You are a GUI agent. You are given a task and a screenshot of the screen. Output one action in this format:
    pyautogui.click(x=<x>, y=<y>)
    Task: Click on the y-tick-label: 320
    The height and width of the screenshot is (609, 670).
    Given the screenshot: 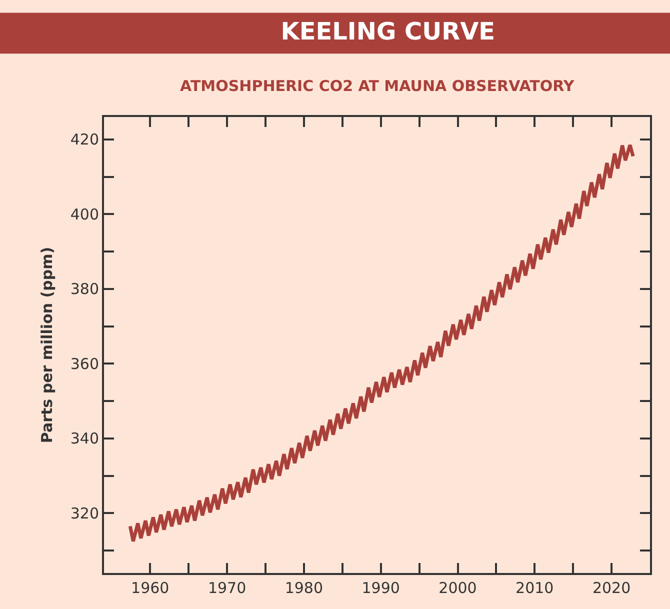 What is the action you would take?
    pyautogui.click(x=84, y=513)
    